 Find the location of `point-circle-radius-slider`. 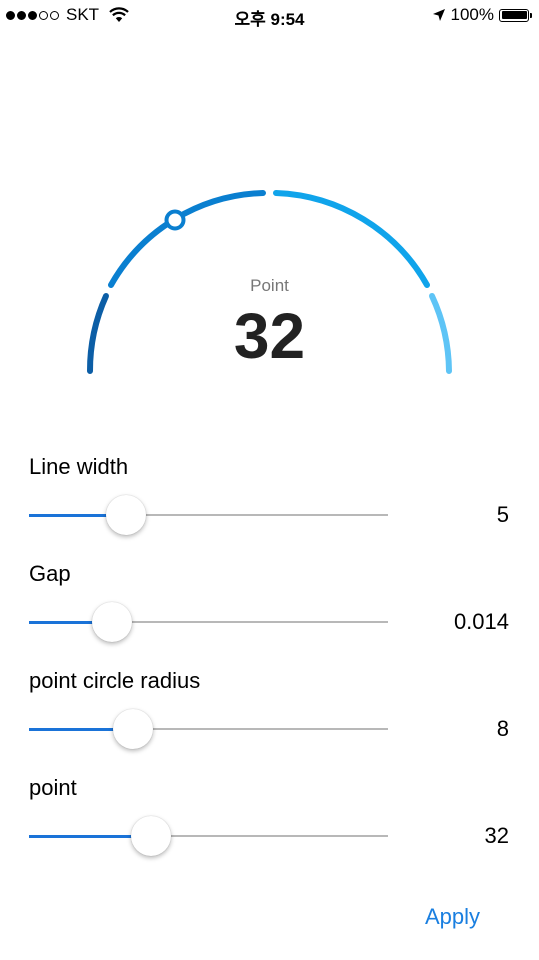

point-circle-radius-slider is located at coordinates (208, 729).